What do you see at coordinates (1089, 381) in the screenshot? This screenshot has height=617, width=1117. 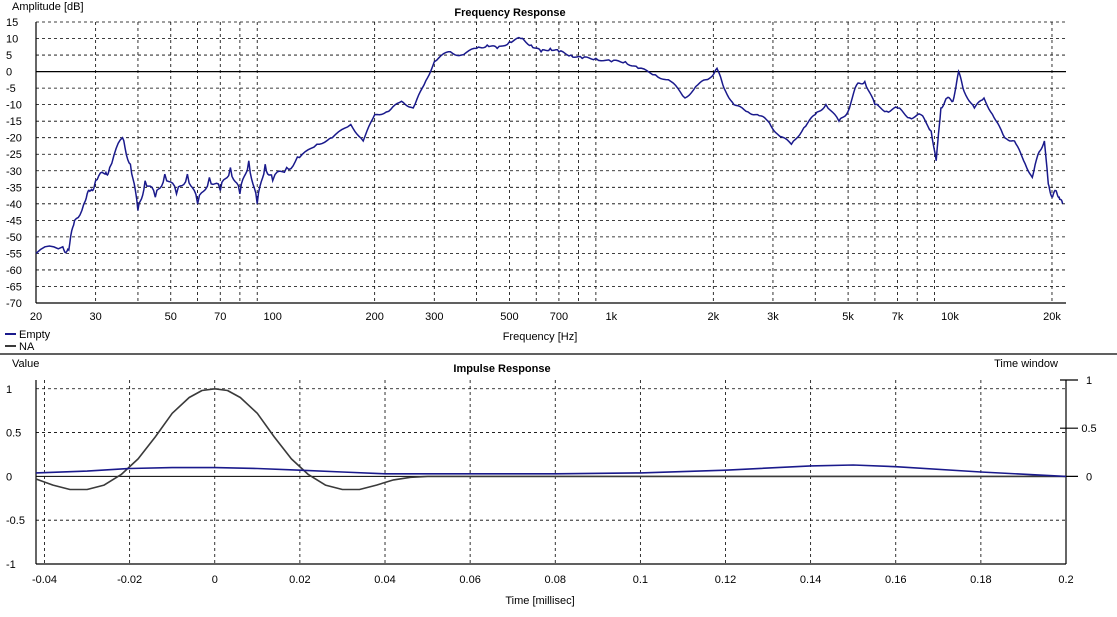 I see `ir-y2-tick-label: 1` at bounding box center [1089, 381].